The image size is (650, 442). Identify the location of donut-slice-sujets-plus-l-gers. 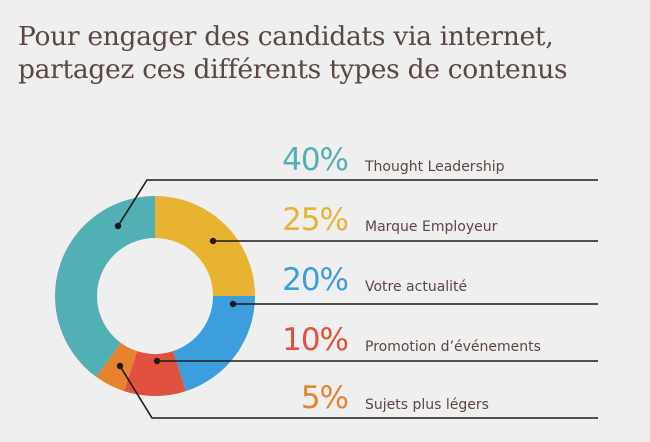
(117, 367).